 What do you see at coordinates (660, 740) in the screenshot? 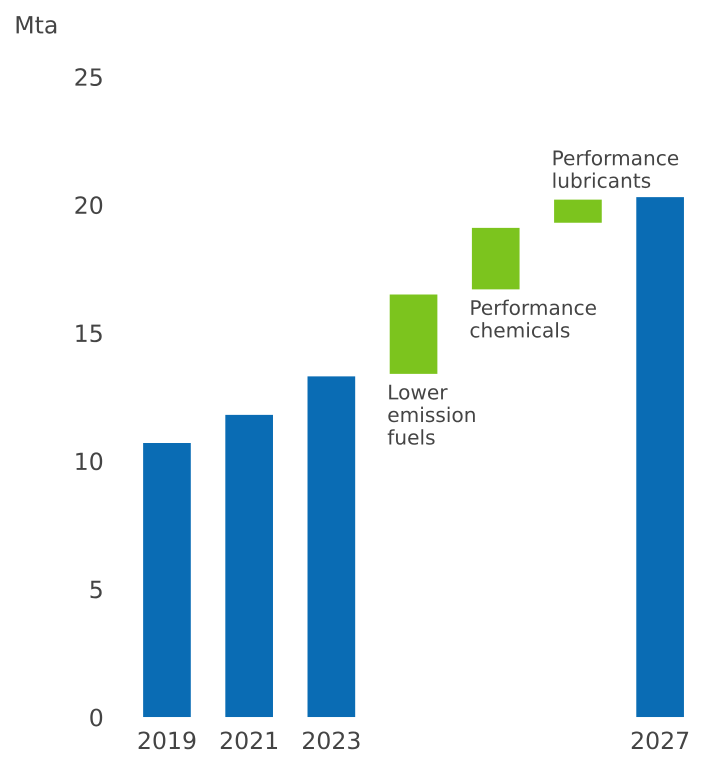
I see `x-tick-label: 2027` at bounding box center [660, 740].